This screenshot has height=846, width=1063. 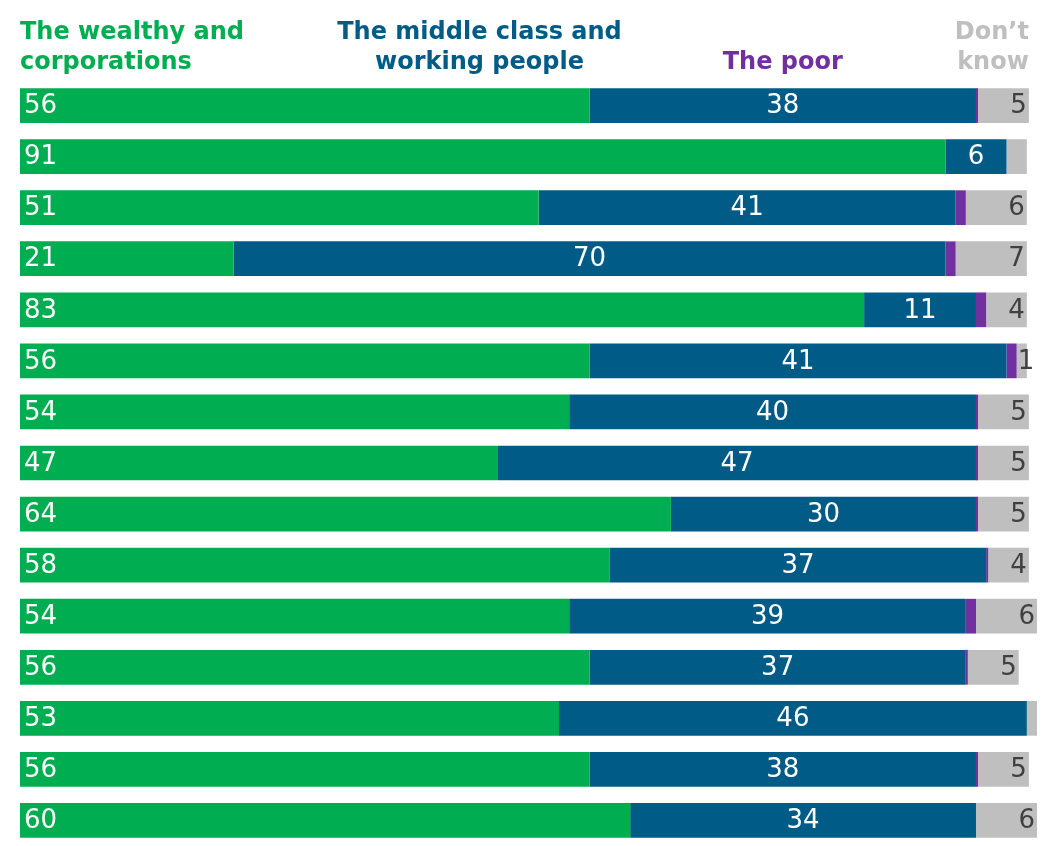 I want to click on data-label: 30, so click(x=823, y=512).